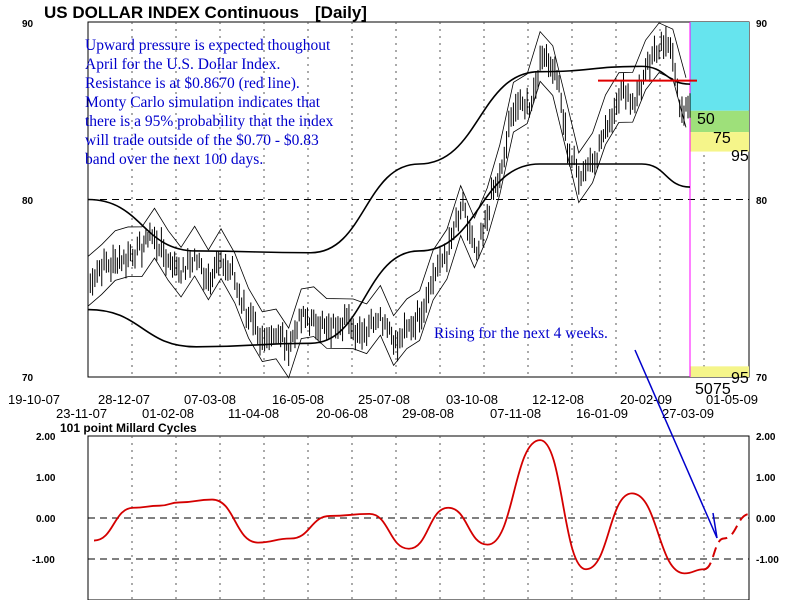 The height and width of the screenshot is (600, 800). What do you see at coordinates (767, 560) in the screenshot?
I see `cycle-y-tick-minus-1-right: -1.00` at bounding box center [767, 560].